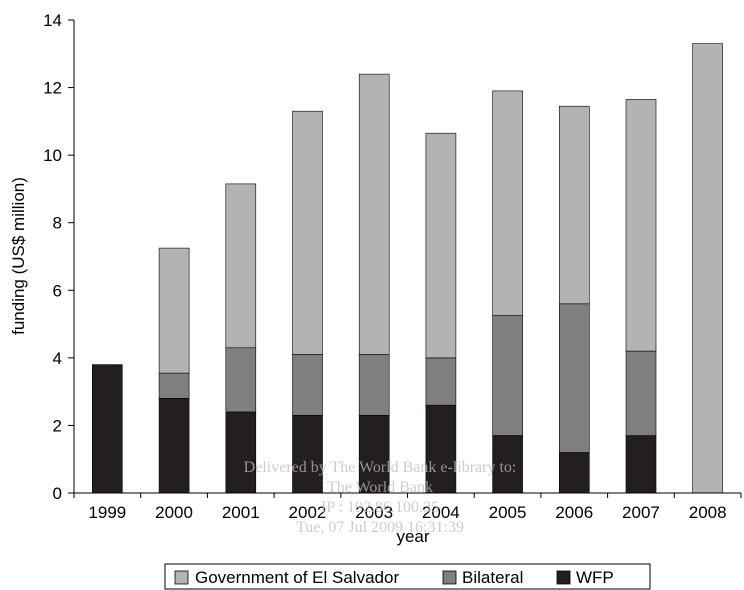  I want to click on y-tick-label-8: 8, so click(57, 223).